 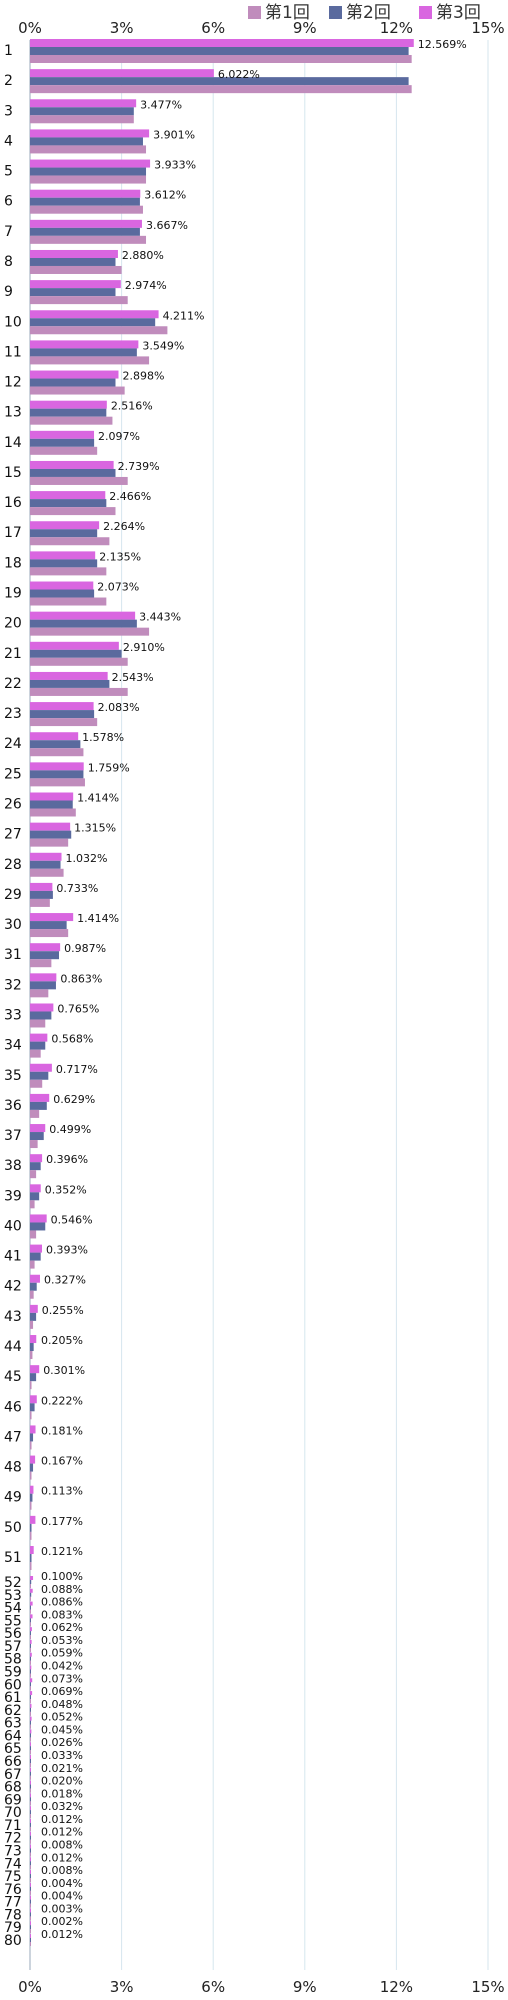 What do you see at coordinates (13, 1749) in the screenshot?
I see `category-label: 65` at bounding box center [13, 1749].